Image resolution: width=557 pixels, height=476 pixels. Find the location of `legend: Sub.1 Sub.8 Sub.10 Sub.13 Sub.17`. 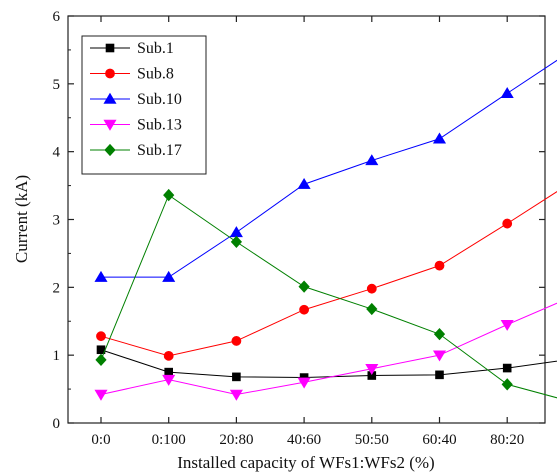

legend: Sub.1 Sub.8 Sub.10 Sub.13 Sub.17 is located at coordinates (144, 105).